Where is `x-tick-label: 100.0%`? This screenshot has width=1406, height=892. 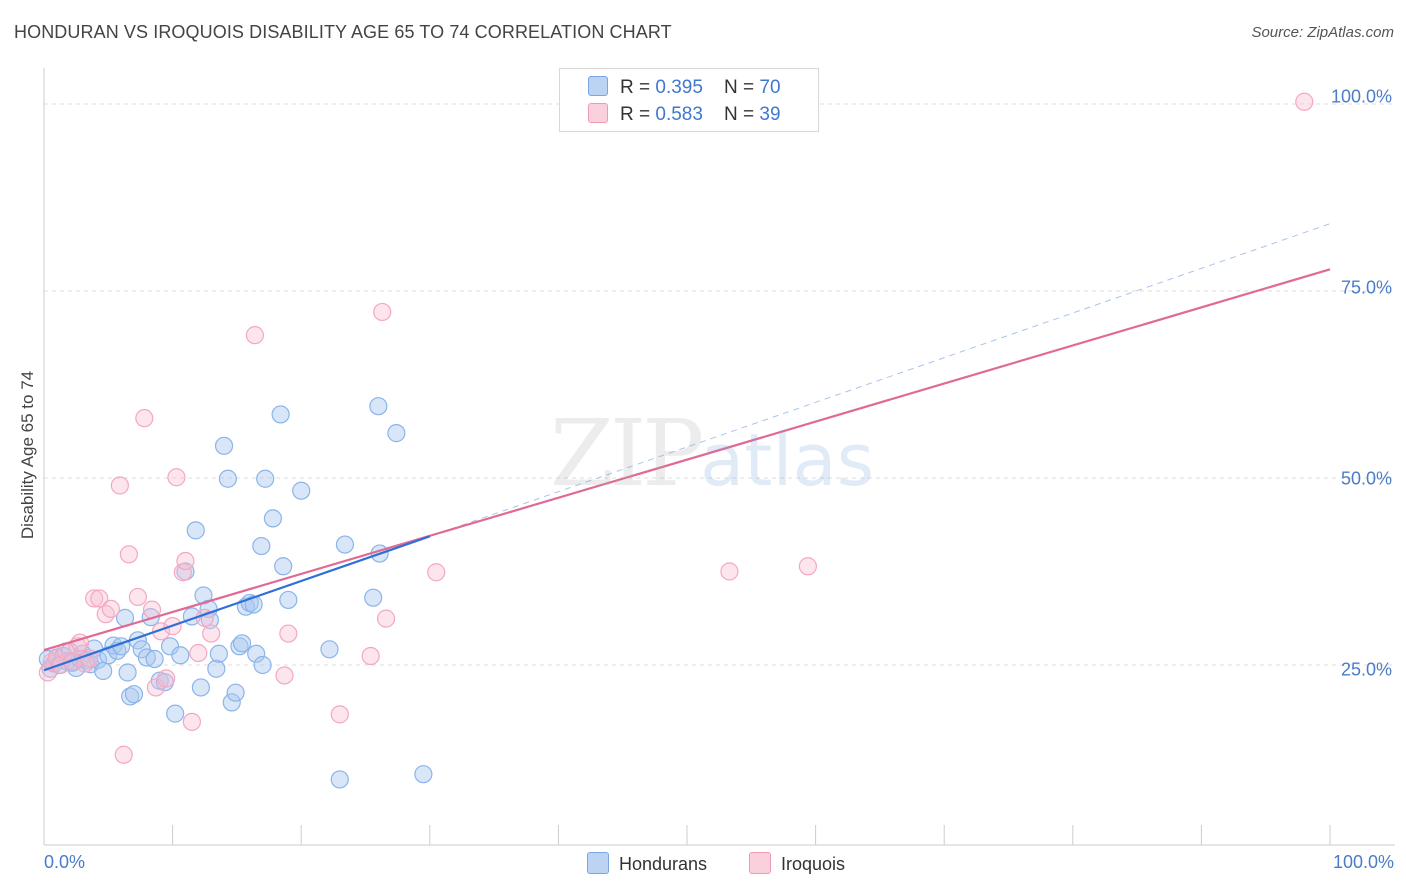
x-tick-label: 100.0% is located at coordinates (1363, 862).